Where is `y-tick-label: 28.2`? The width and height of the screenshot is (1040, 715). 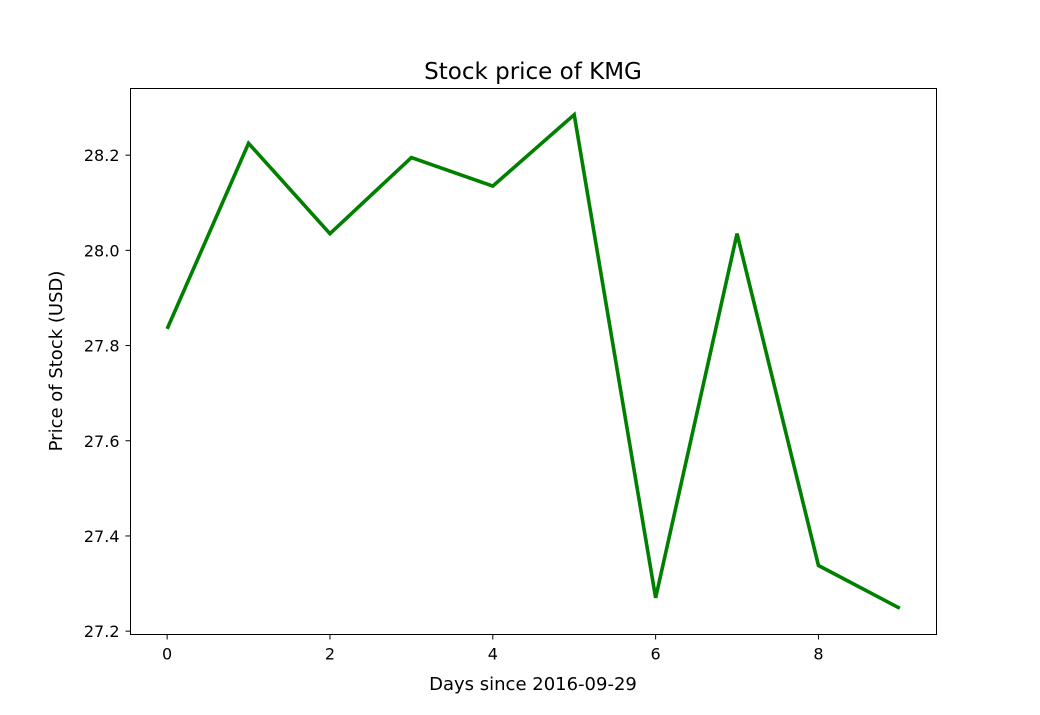 y-tick-label: 28.2 is located at coordinates (102, 155).